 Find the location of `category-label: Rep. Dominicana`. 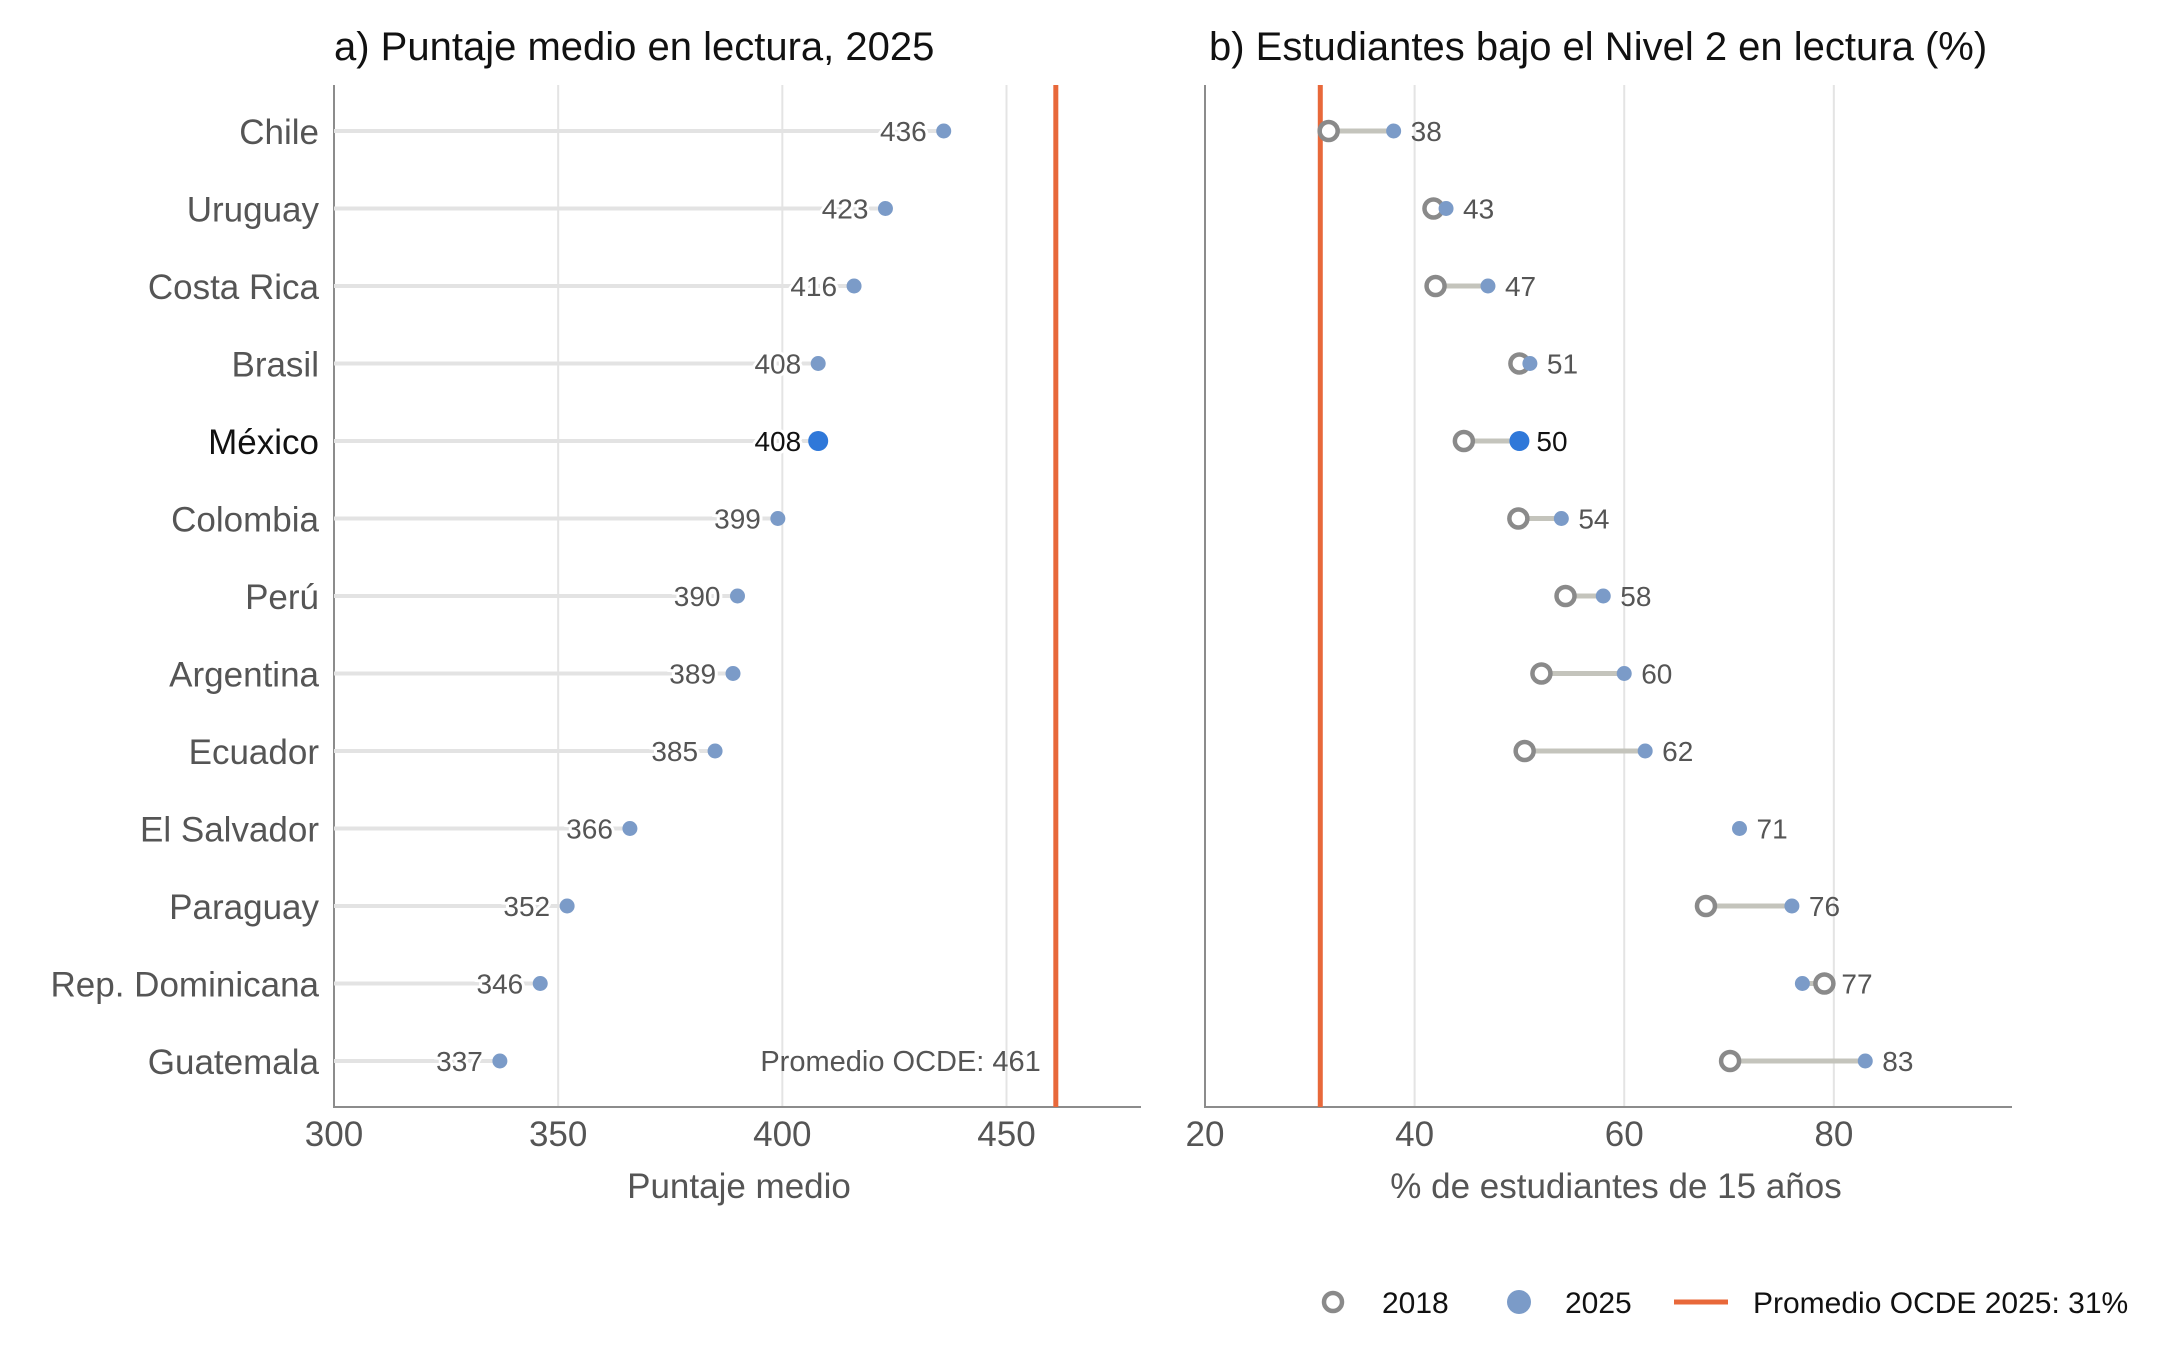

category-label: Rep. Dominicana is located at coordinates (185, 985).